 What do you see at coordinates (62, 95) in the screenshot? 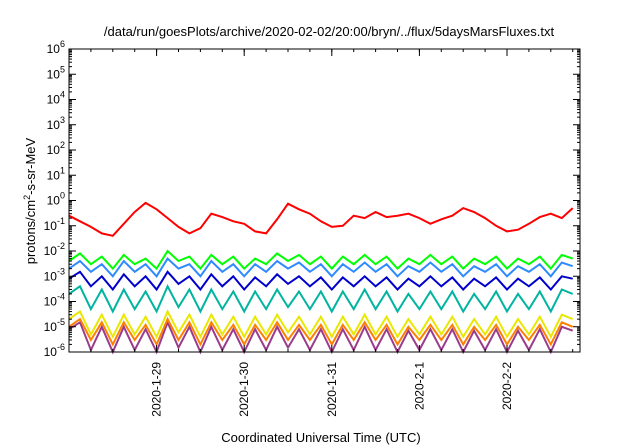
I see `y-tick-exponent: 4` at bounding box center [62, 95].